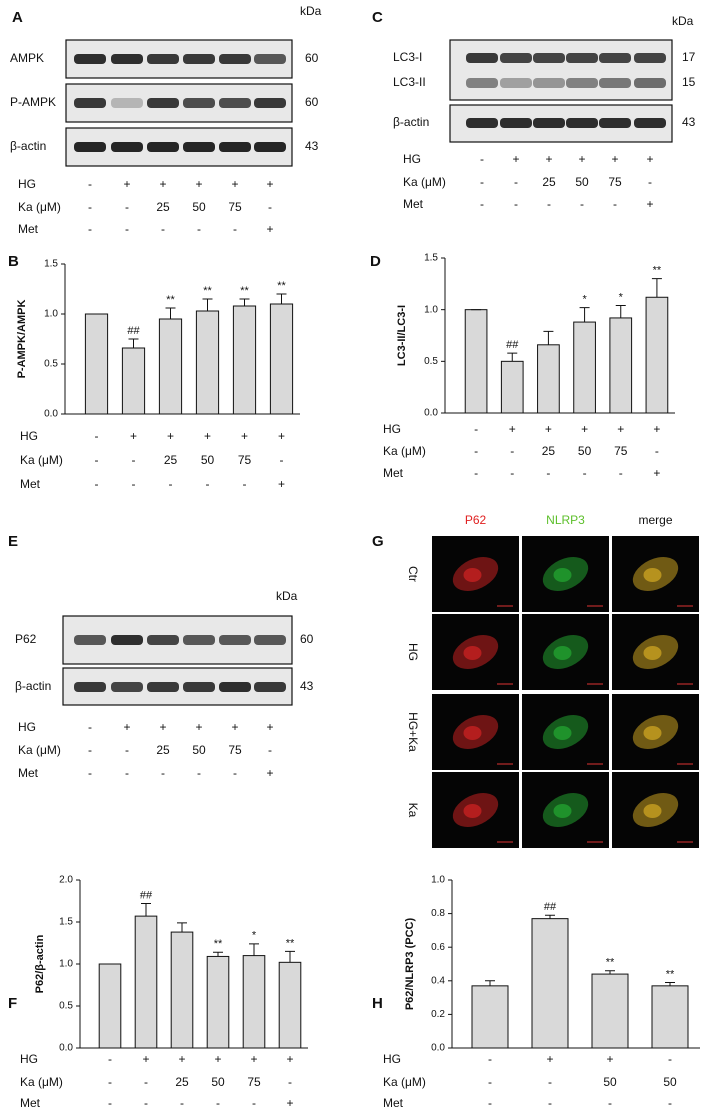 The width and height of the screenshot is (709, 1115). Describe the element at coordinates (413, 652) in the screenshot. I see `row-label: HG` at that location.